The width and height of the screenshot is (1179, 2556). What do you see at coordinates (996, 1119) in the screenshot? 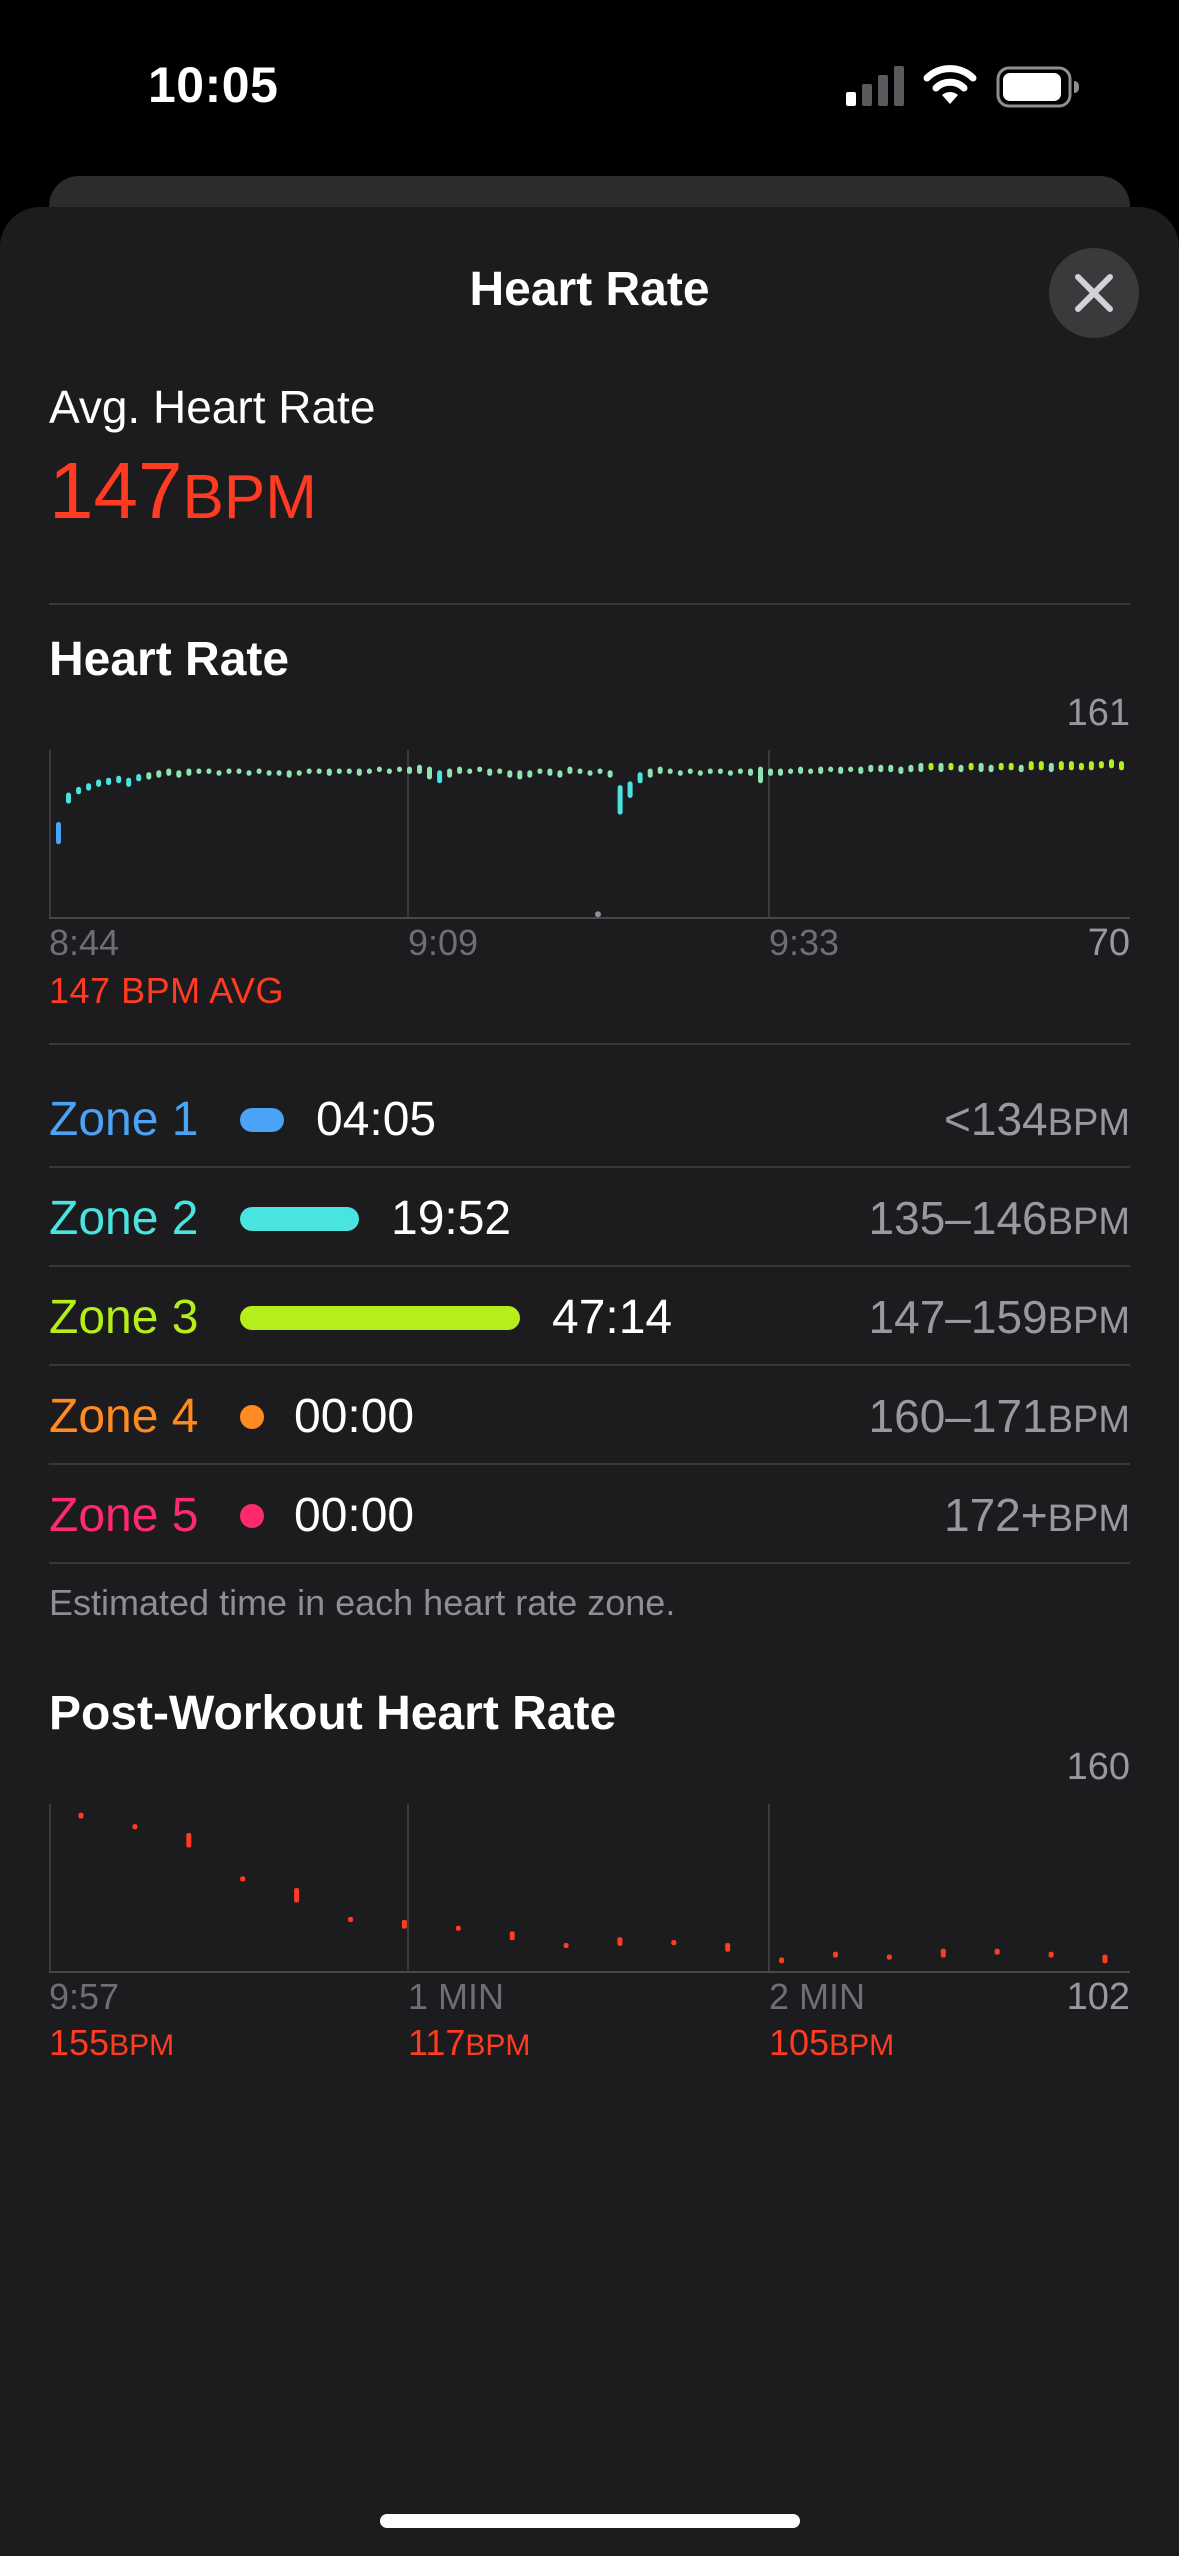
I see `zone-range-value: <134` at bounding box center [996, 1119].